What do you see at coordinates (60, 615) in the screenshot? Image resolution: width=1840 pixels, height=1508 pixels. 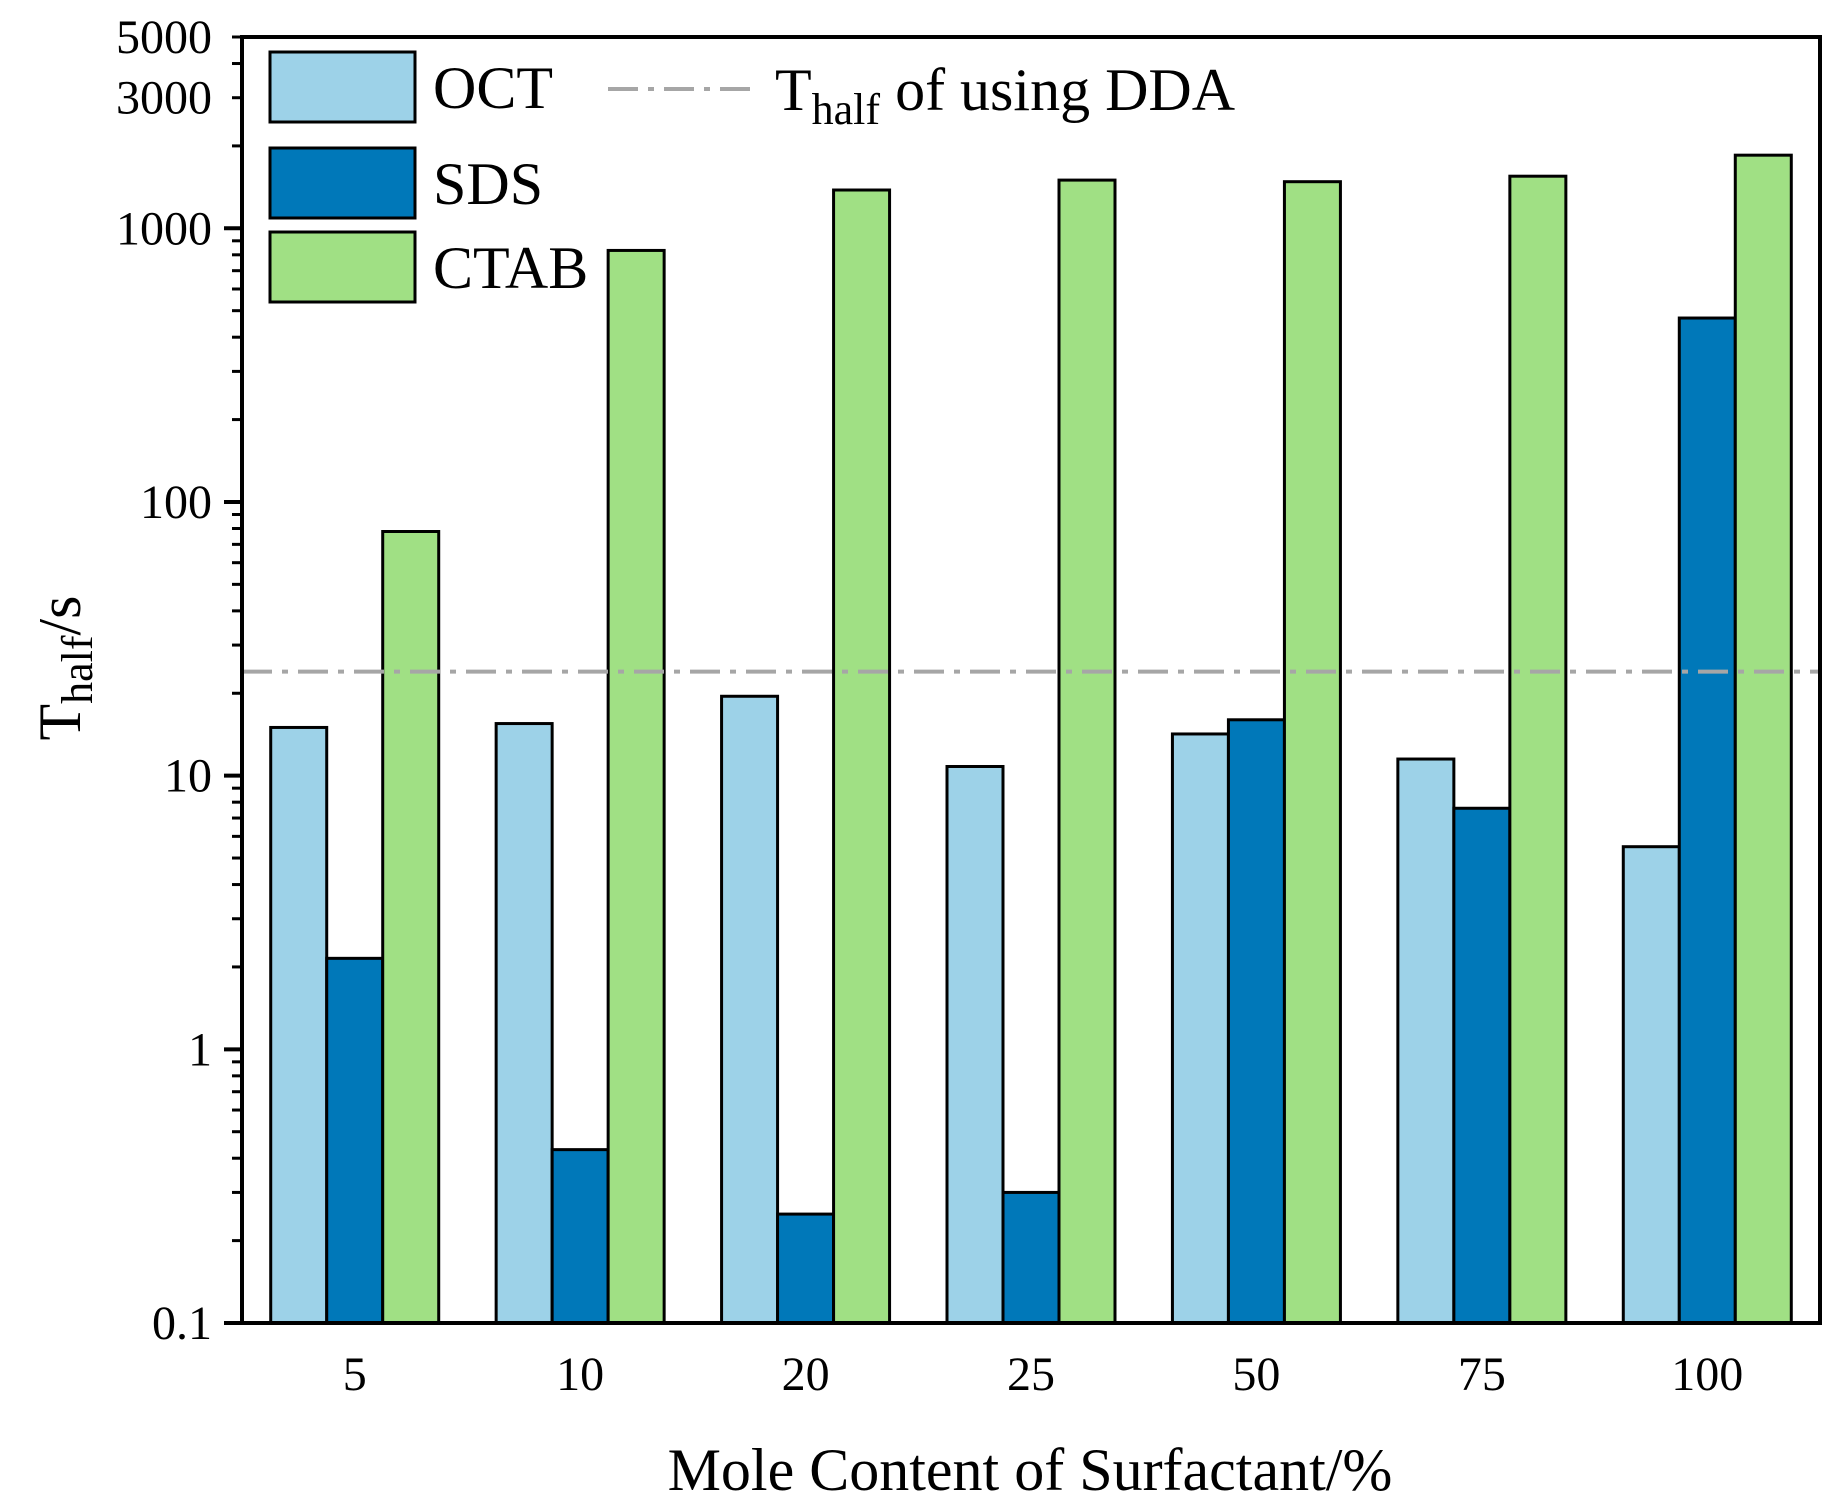 I see `y-axis-title-suffix: /s` at bounding box center [60, 615].